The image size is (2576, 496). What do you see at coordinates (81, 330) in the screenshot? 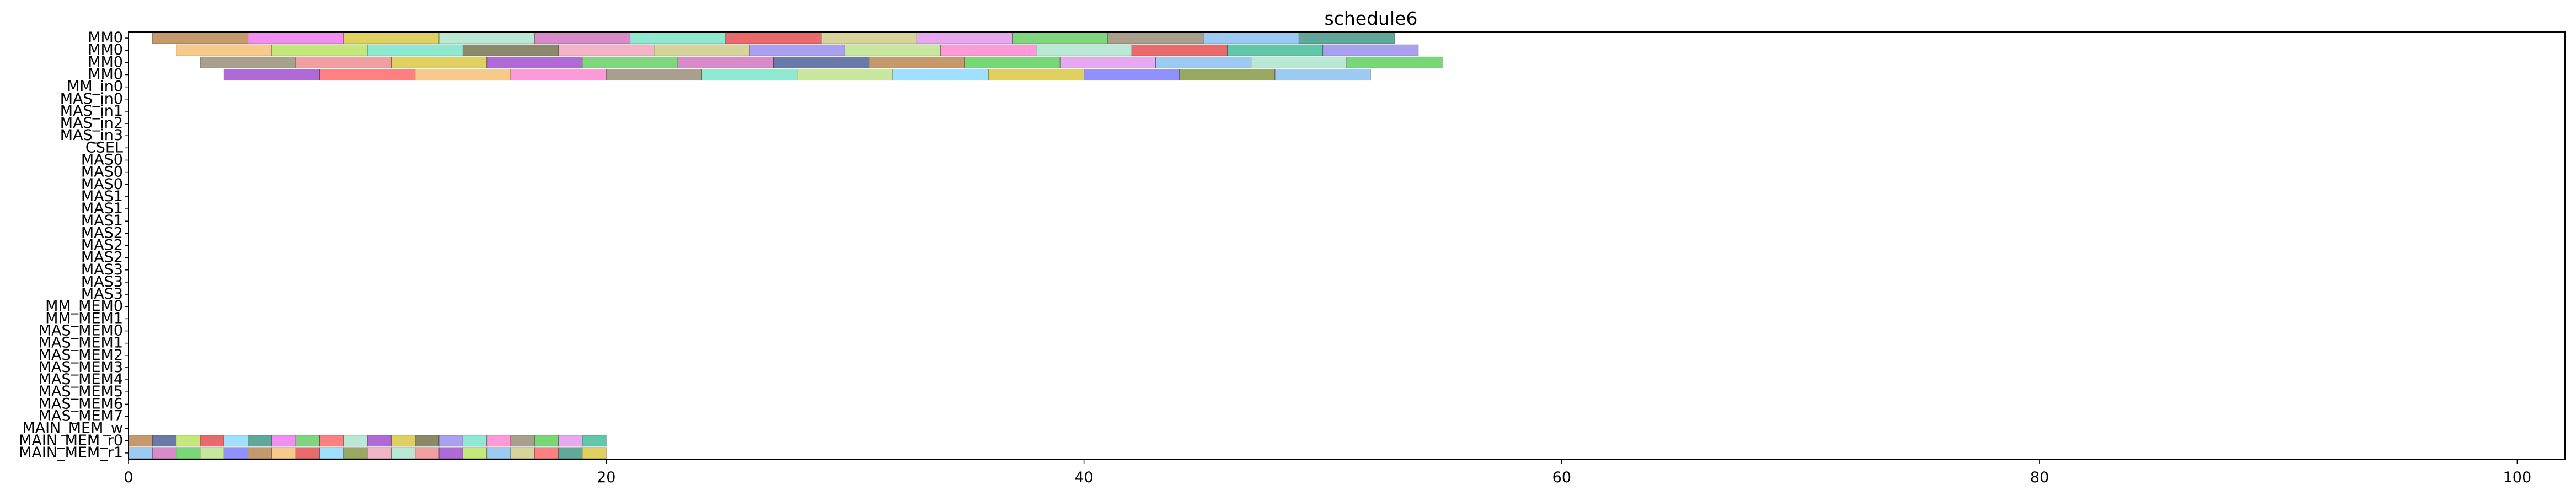
I see `y-tick-label: MAS_MEM0` at bounding box center [81, 330].